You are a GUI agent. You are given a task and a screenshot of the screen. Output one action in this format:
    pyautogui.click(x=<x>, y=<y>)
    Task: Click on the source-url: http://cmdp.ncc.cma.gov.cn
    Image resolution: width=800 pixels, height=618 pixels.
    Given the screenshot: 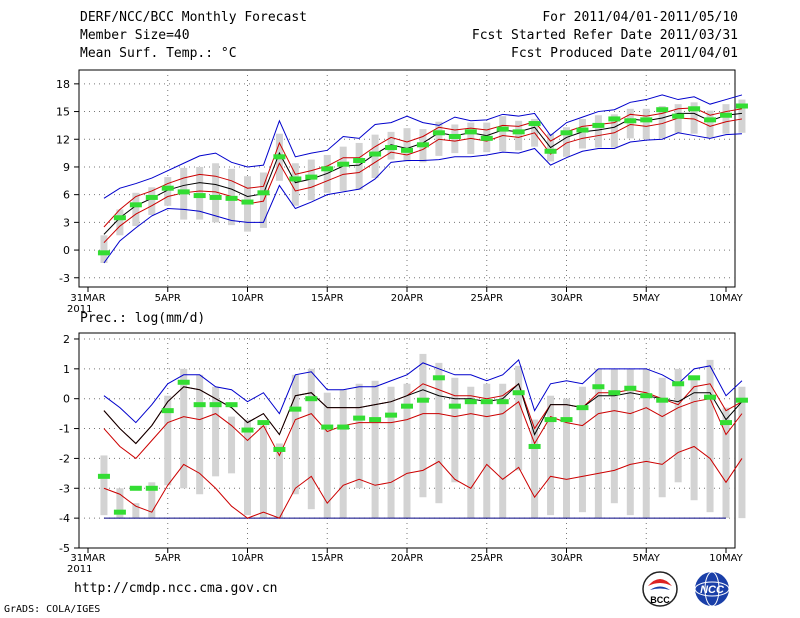 What is the action you would take?
    pyautogui.click(x=176, y=588)
    